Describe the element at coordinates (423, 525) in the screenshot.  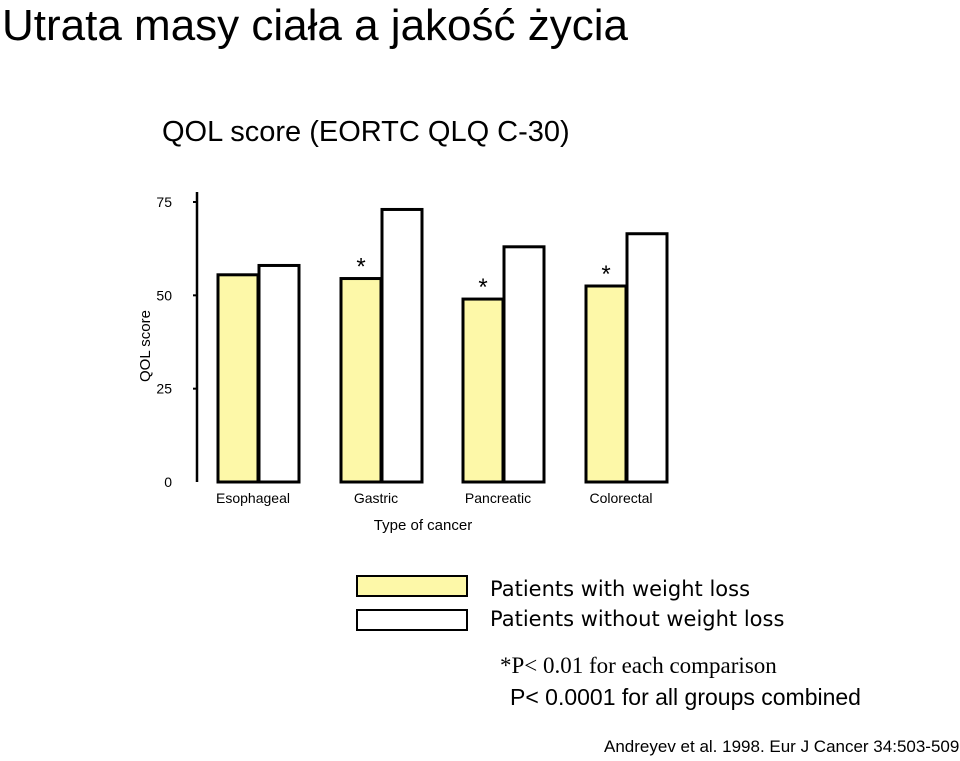
I see `x-axis-label: Type of cancer` at that location.